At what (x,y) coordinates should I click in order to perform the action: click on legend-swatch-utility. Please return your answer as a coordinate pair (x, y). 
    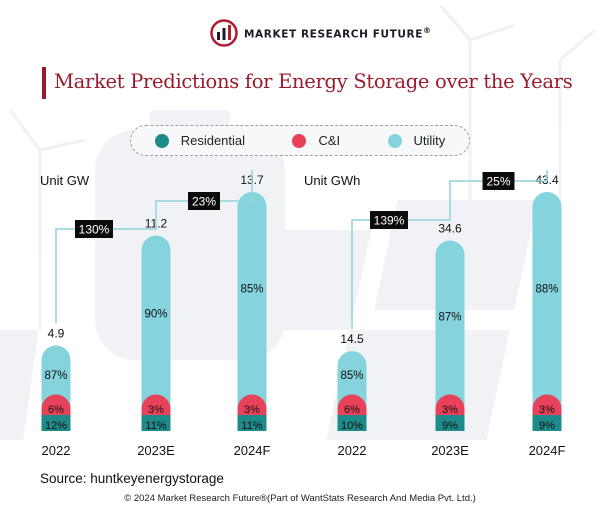
    Looking at the image, I should click on (394, 140).